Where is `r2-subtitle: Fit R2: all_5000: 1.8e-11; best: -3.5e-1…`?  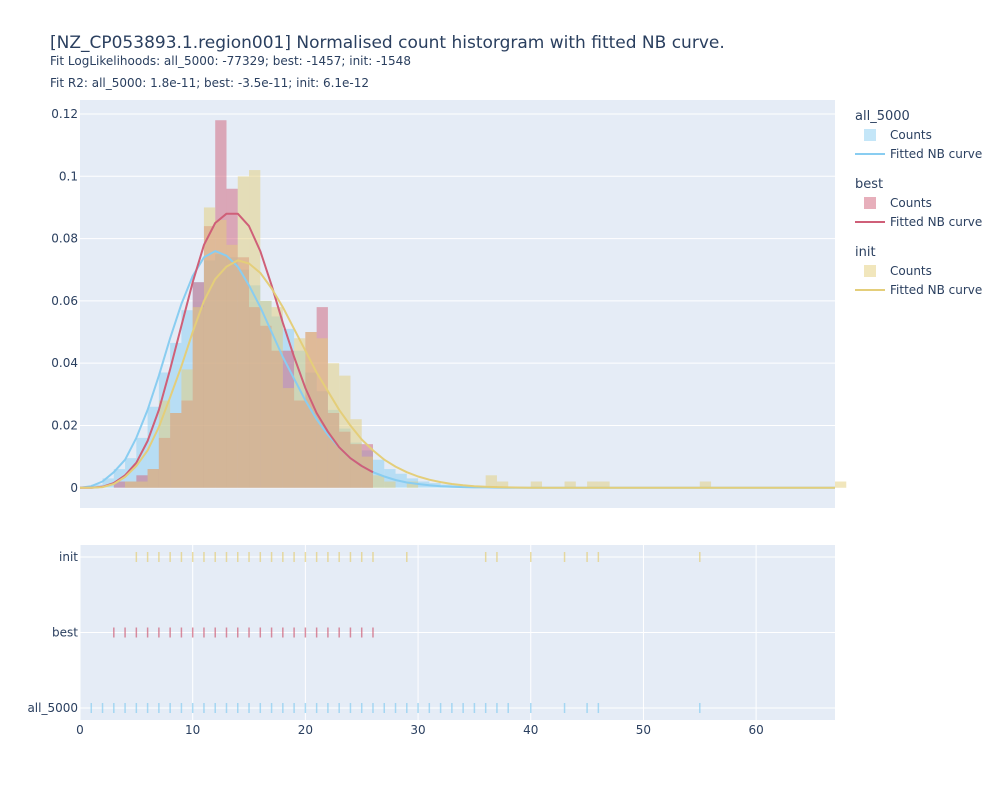 r2-subtitle: Fit R2: all_5000: 1.8e-11; best: -3.5e-1… is located at coordinates (210, 83).